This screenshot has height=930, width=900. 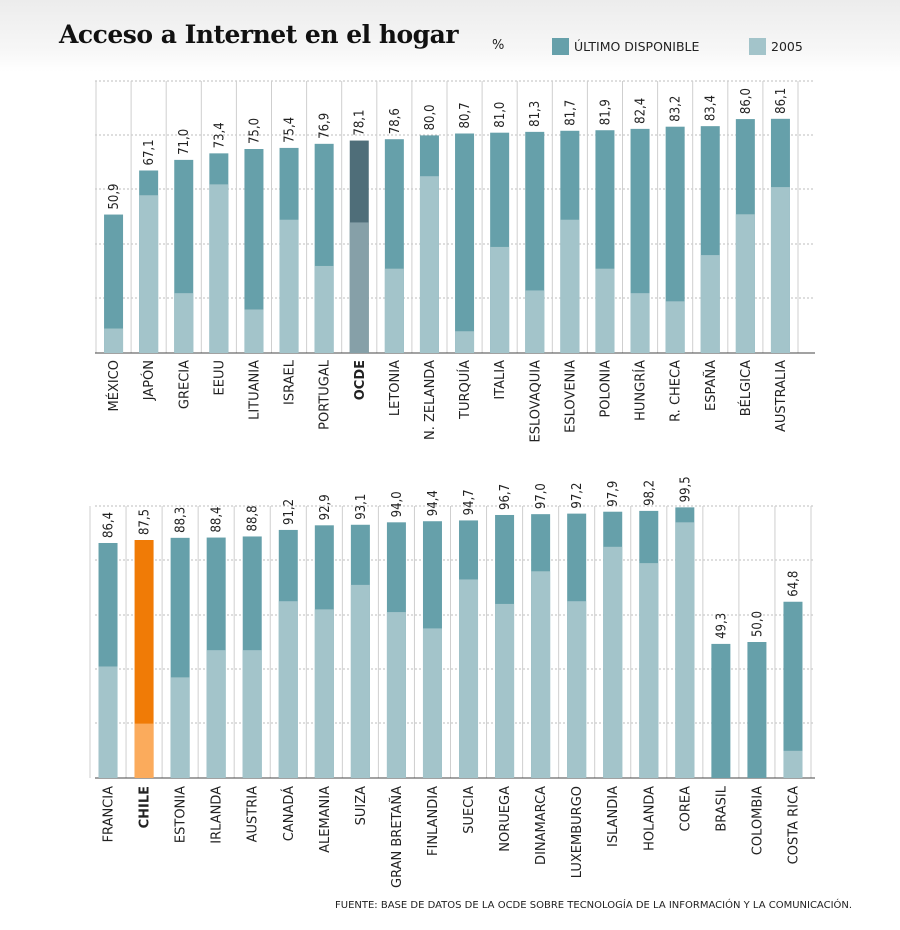 I want to click on value-label: 94,4, so click(x=433, y=503).